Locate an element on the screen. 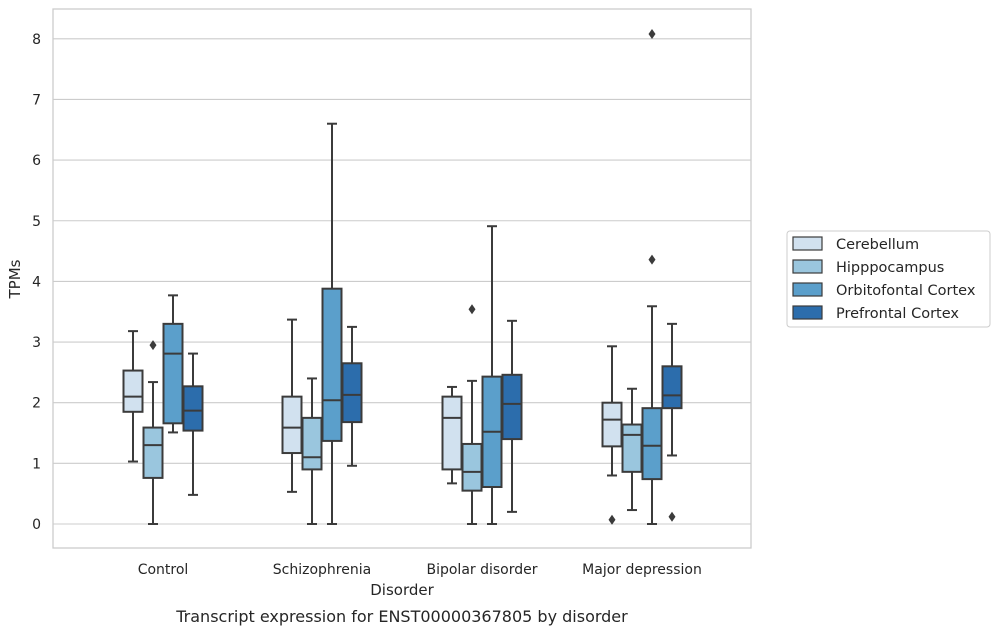 Image resolution: width=999 pixels, height=634 pixels. y-tick-label: 7 is located at coordinates (36, 100).